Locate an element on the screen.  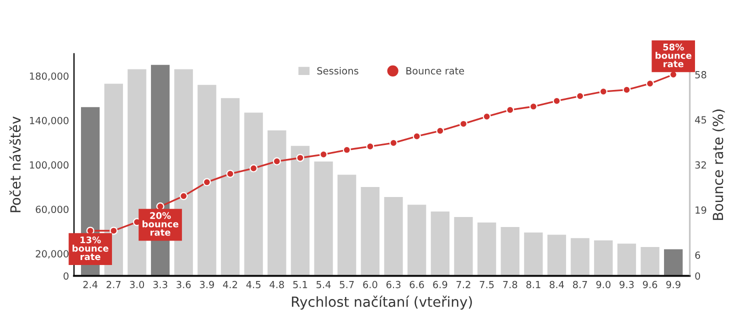
annotation: 58% bounce rate is located at coordinates (674, 56).